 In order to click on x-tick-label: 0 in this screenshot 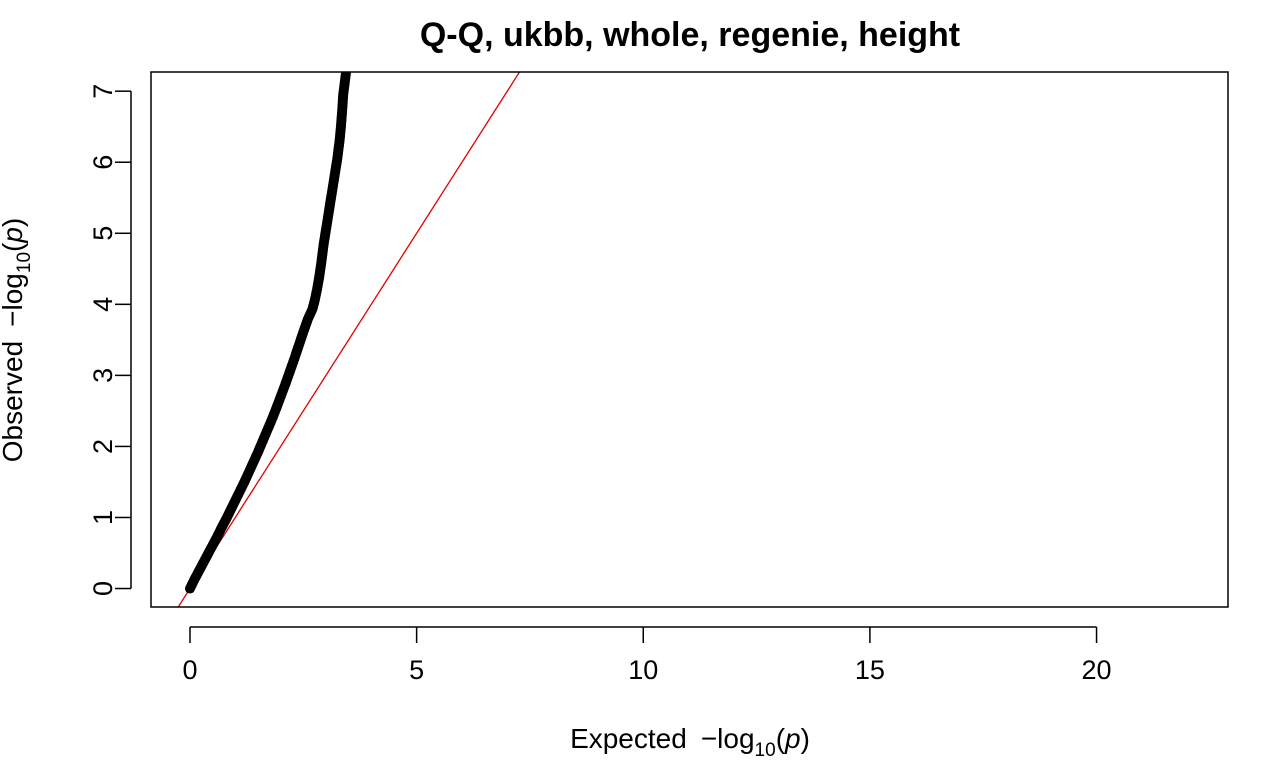, I will do `click(189, 670)`.